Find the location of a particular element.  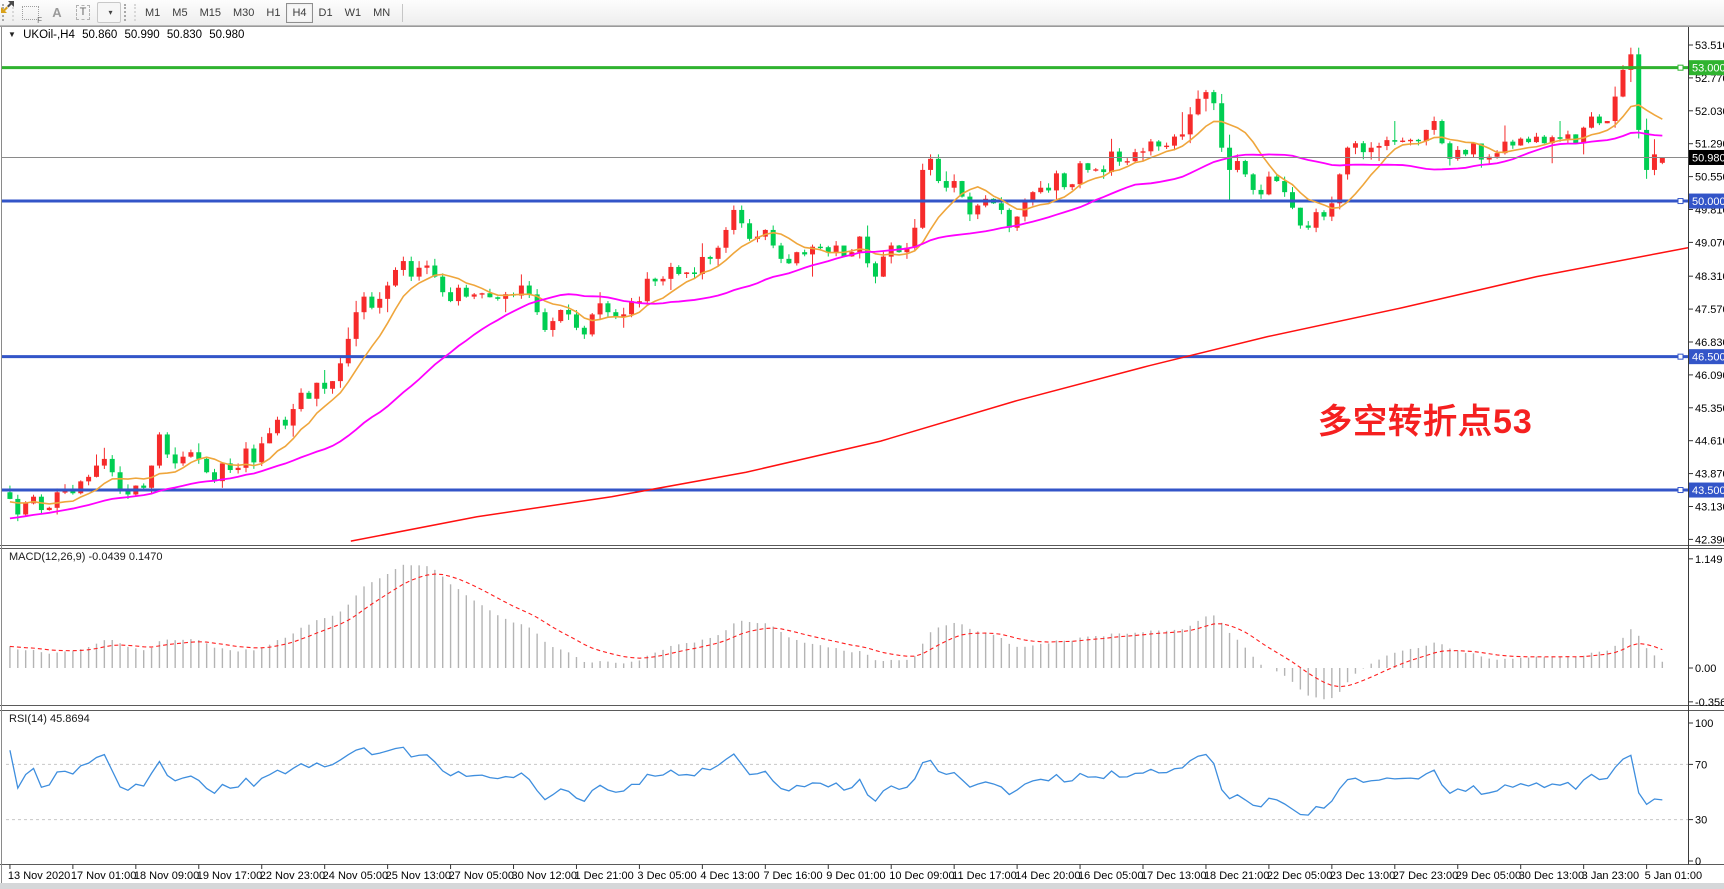

timeframe-button-m5: M5 is located at coordinates (179, 13).